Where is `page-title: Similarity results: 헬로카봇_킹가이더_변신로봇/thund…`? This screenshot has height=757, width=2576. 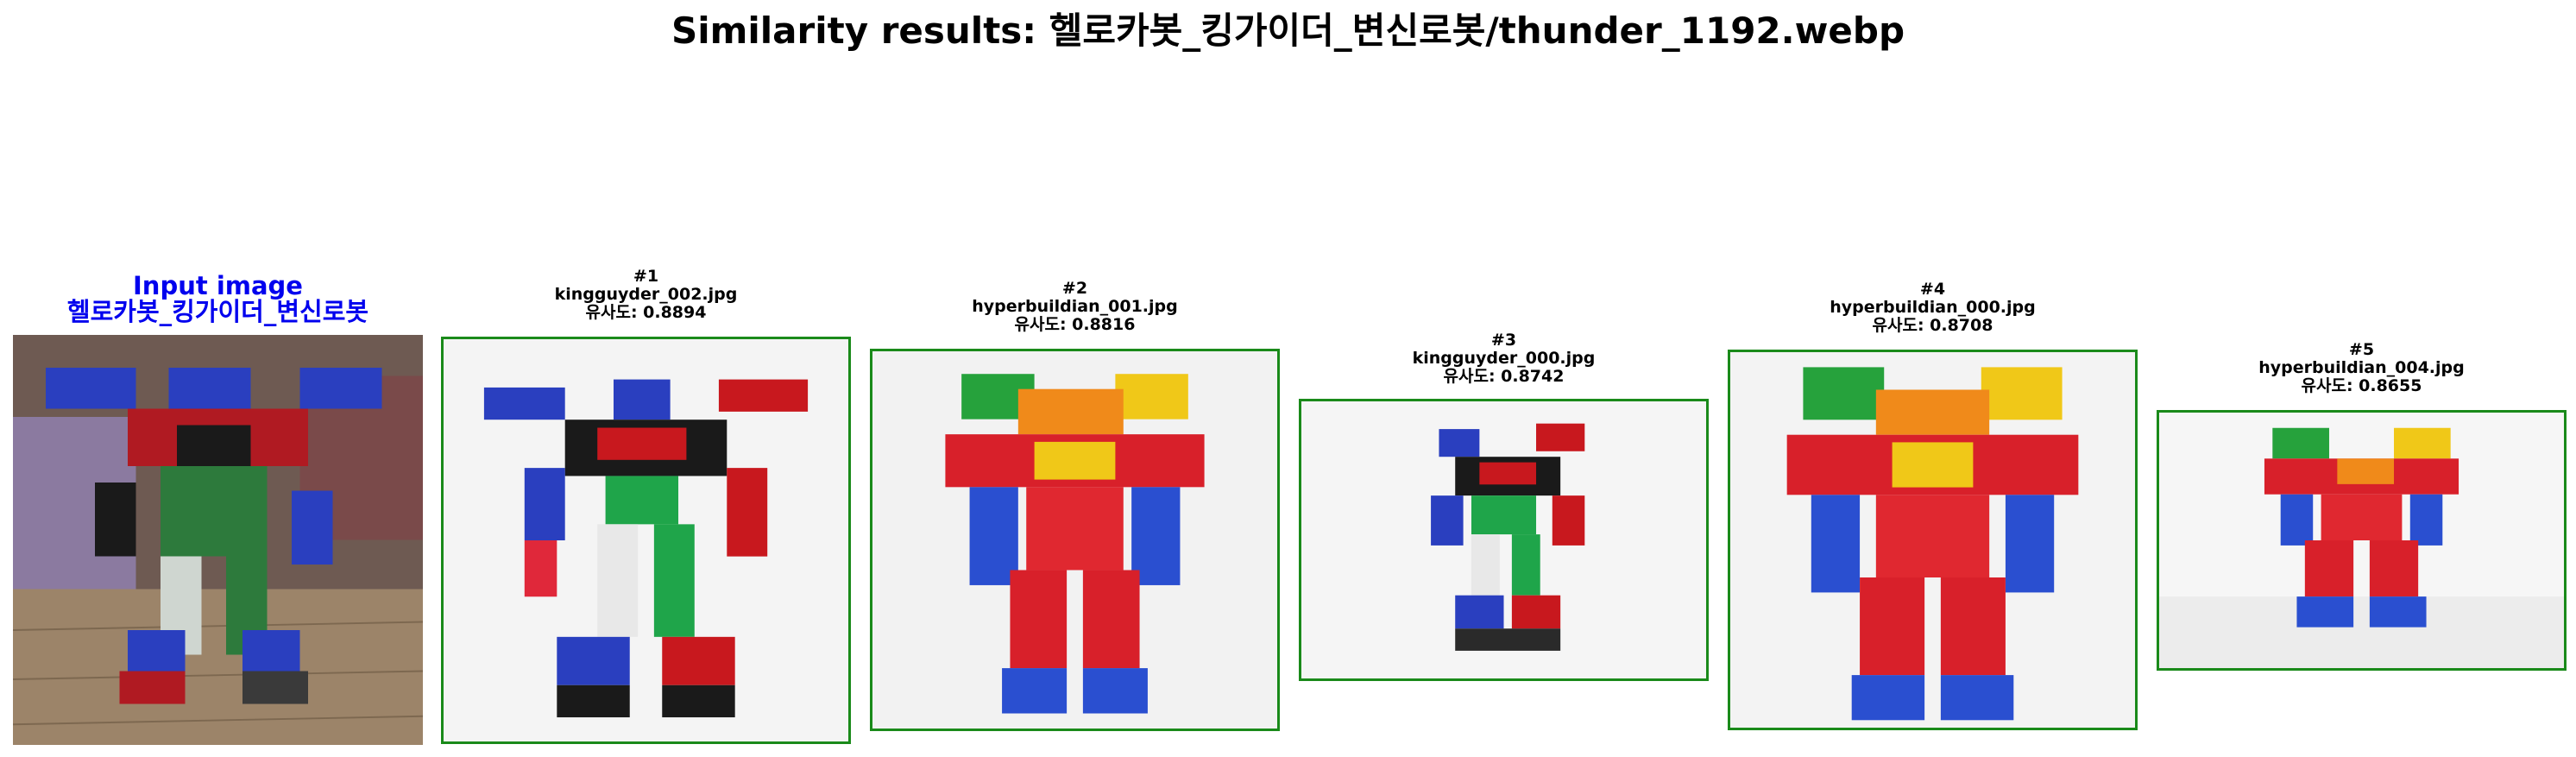 page-title: Similarity results: 헬로카봇_킹가이더_변신로봇/thund… is located at coordinates (1288, 30).